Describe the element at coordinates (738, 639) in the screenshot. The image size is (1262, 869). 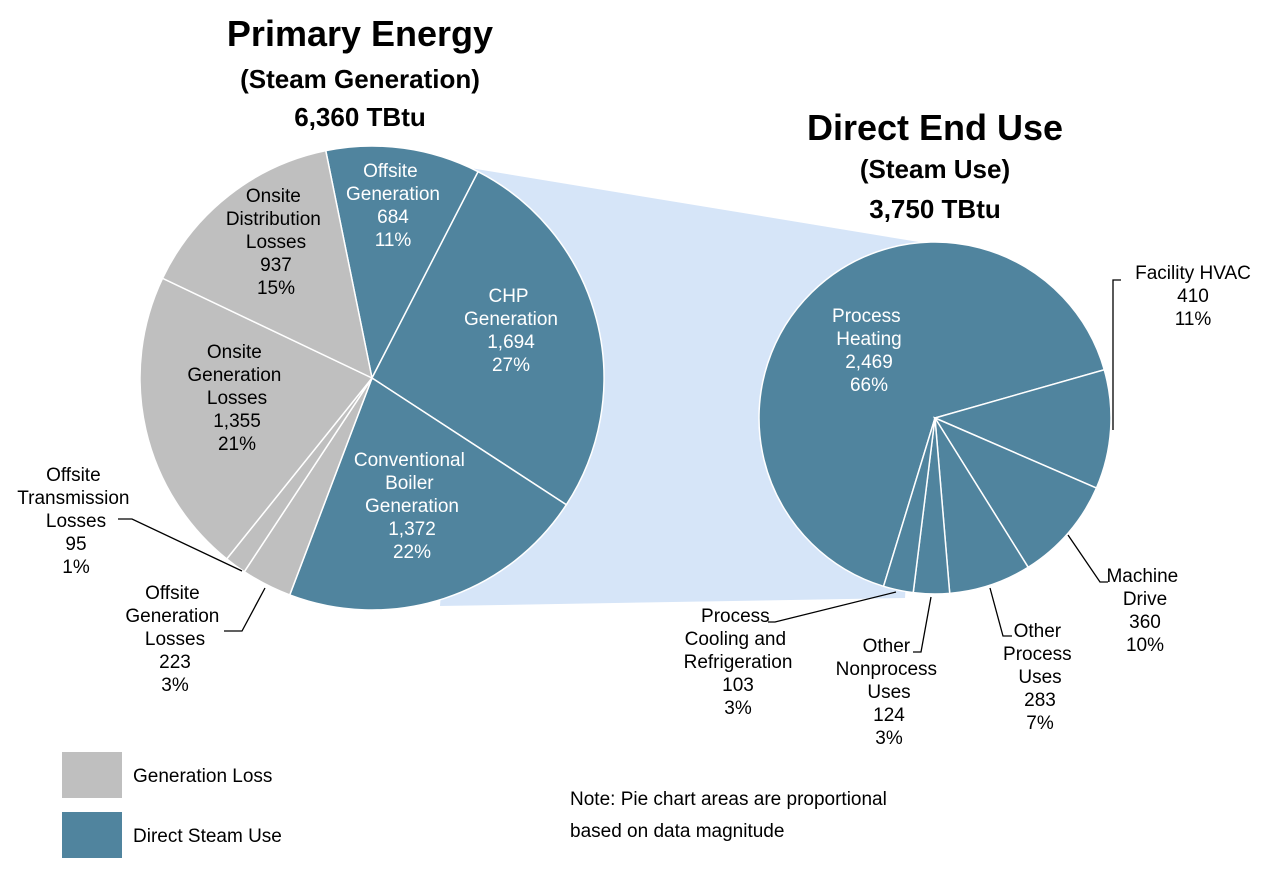
I see `slice-label: Process Cooling and Refrigeration` at that location.